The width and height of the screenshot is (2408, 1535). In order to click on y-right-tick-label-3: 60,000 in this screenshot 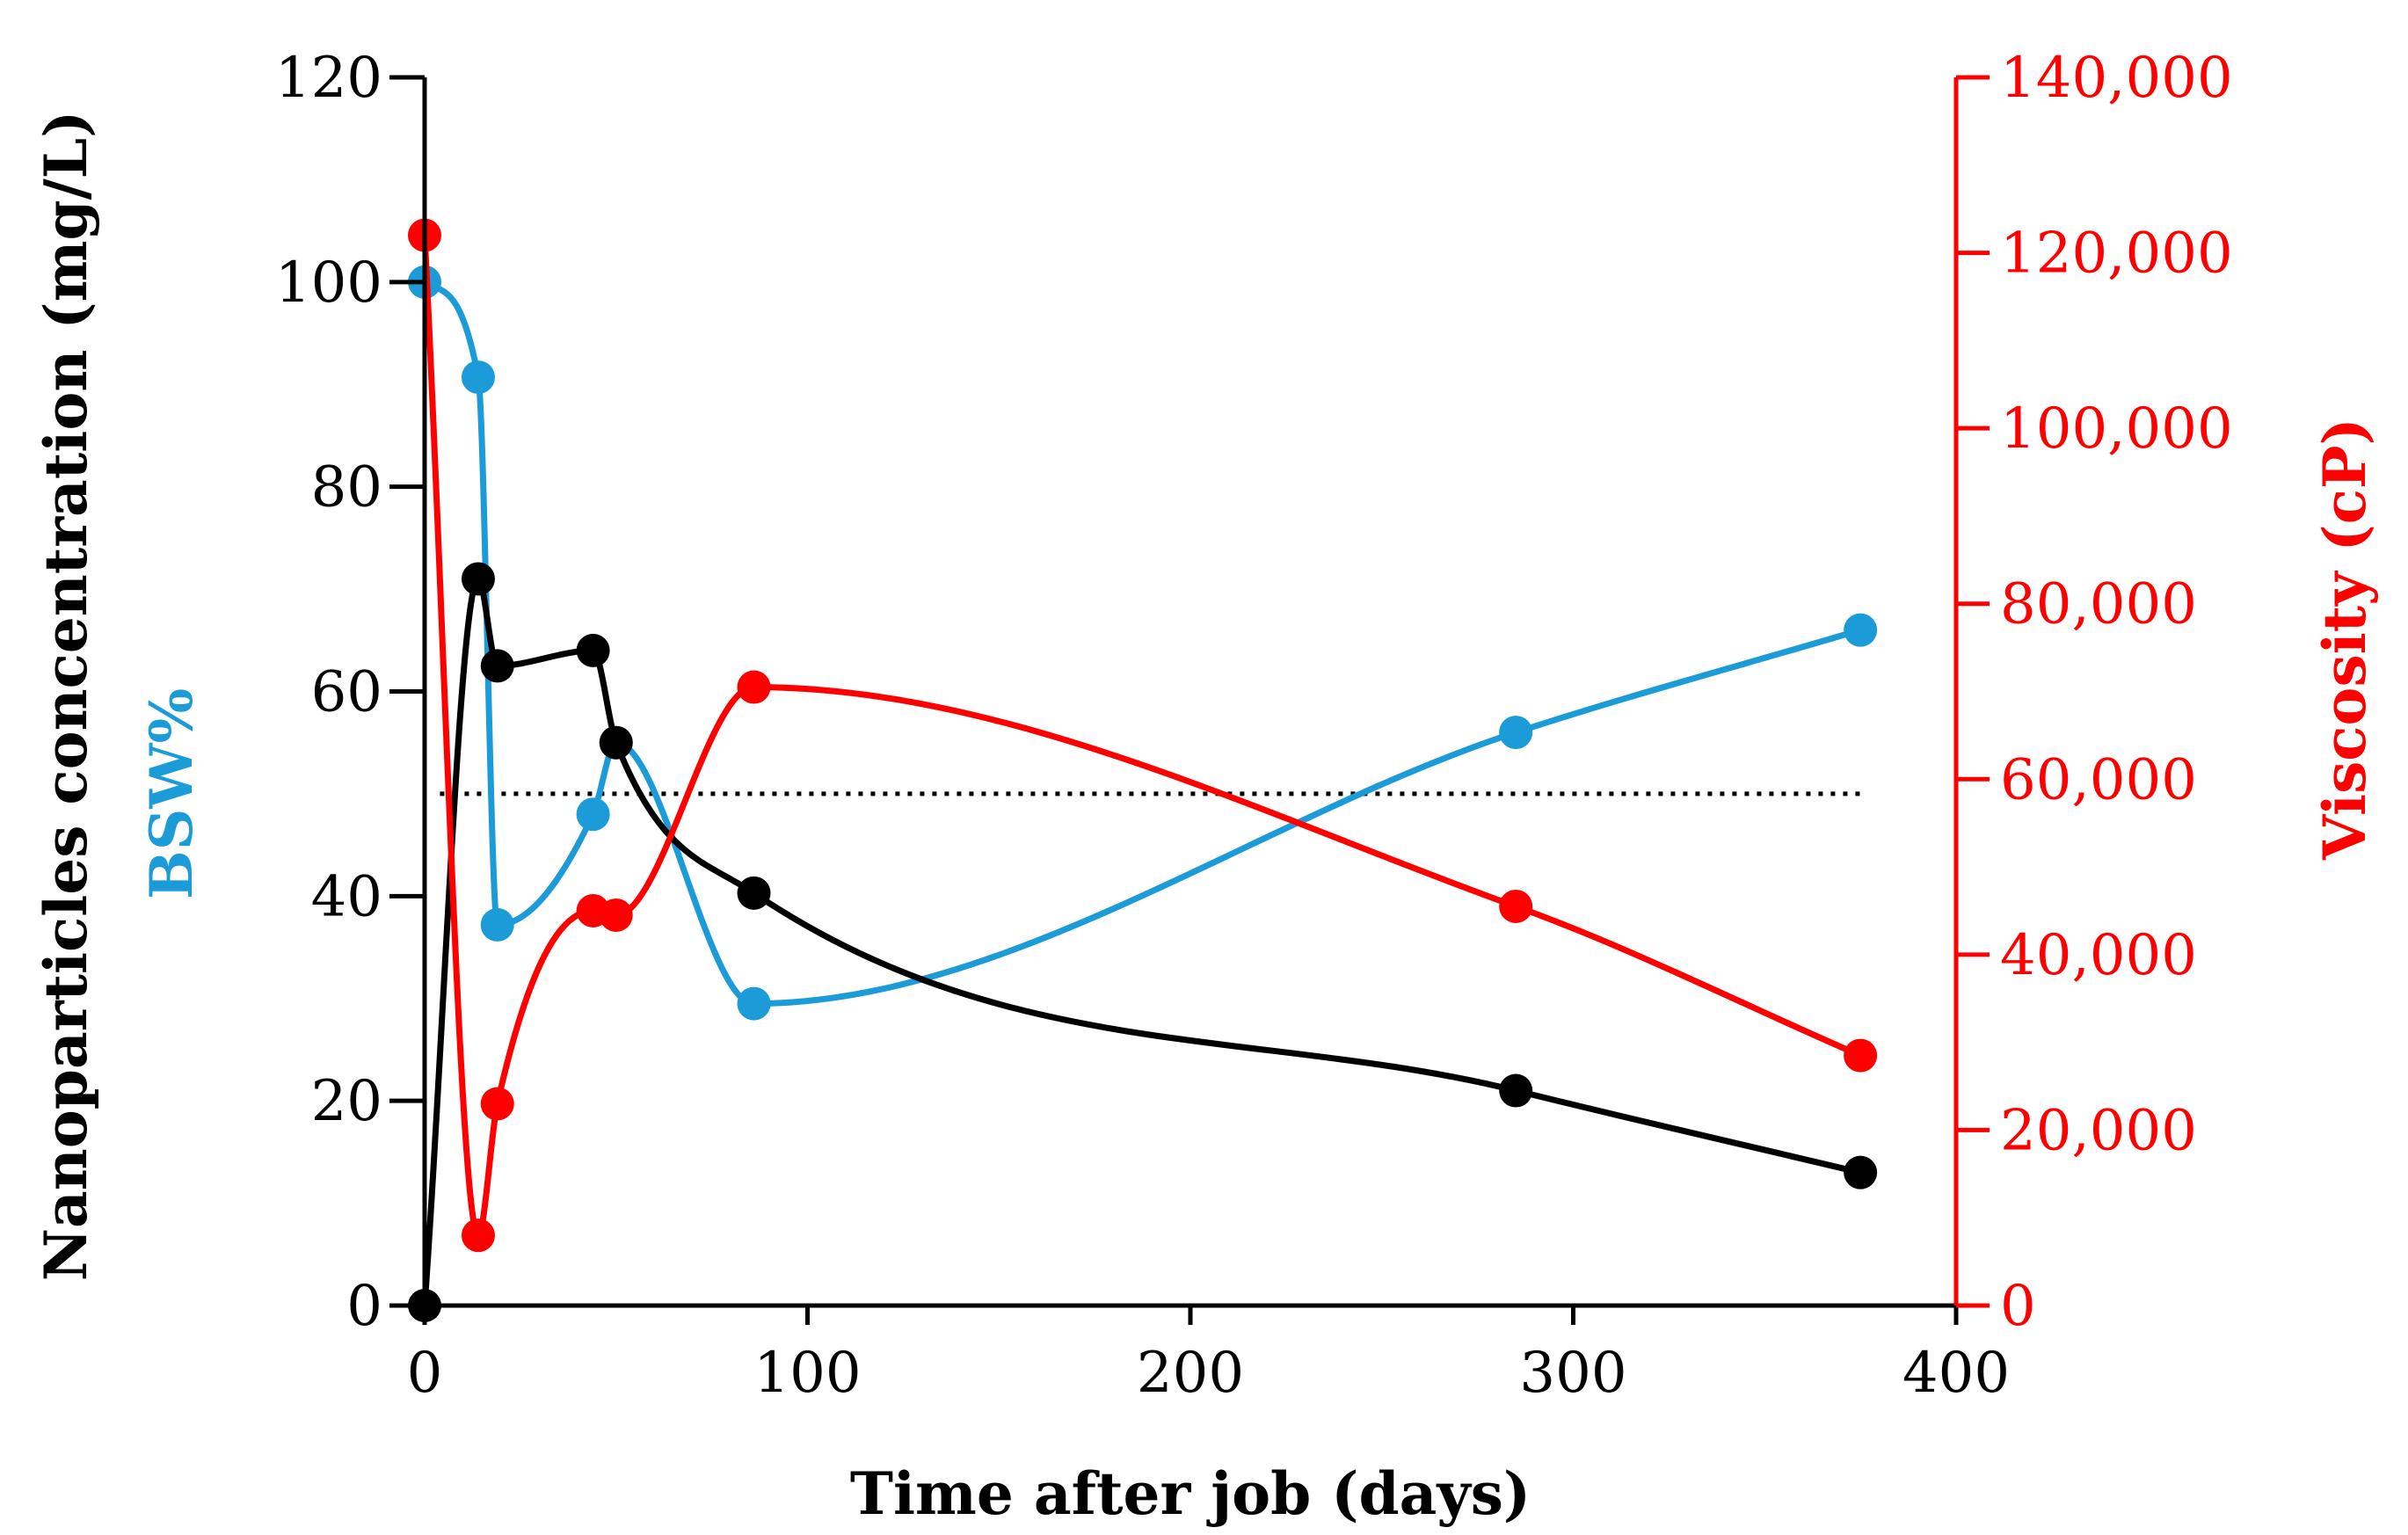, I will do `click(2098, 780)`.